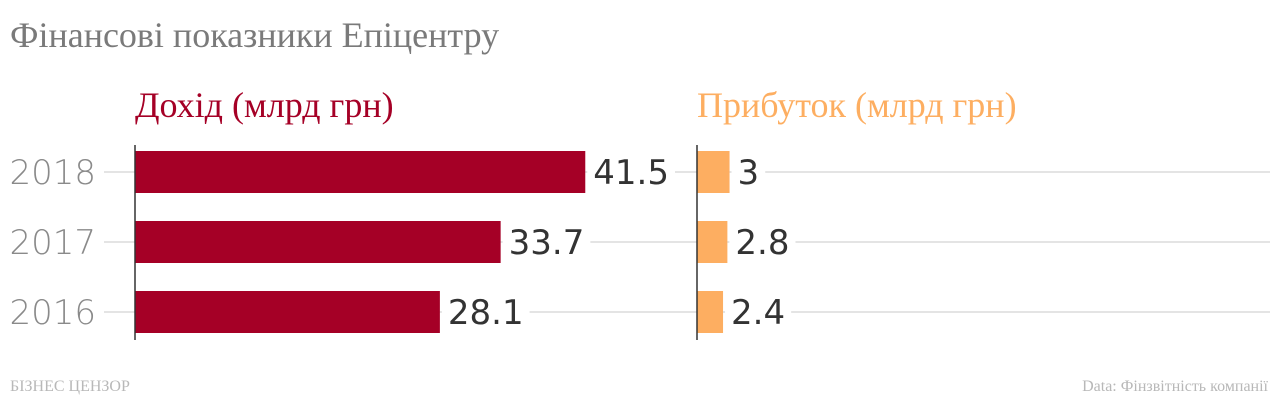 This screenshot has width=1280, height=402. I want to click on year-tick-label: 2017, so click(52, 243).